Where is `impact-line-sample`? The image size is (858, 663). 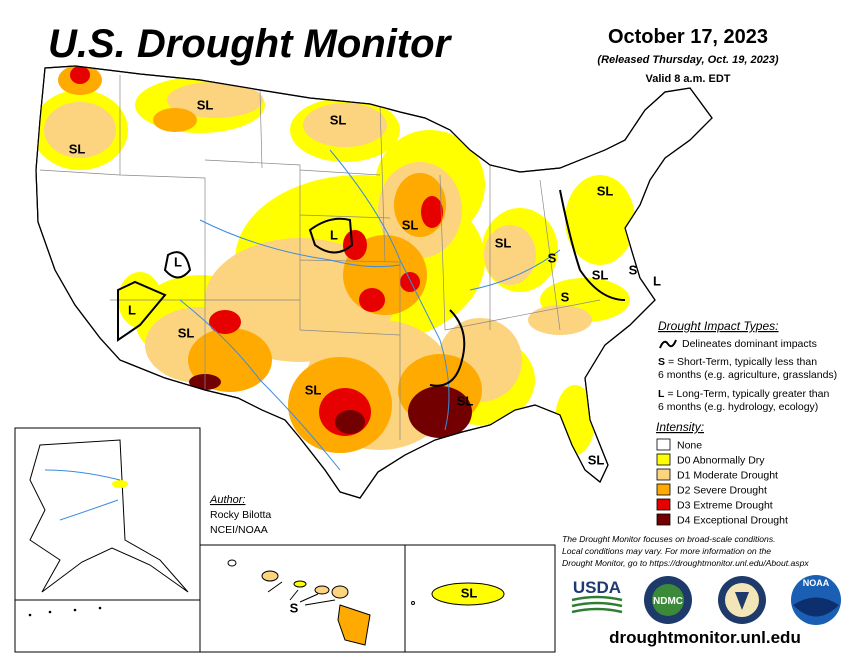 impact-line-sample is located at coordinates (668, 344).